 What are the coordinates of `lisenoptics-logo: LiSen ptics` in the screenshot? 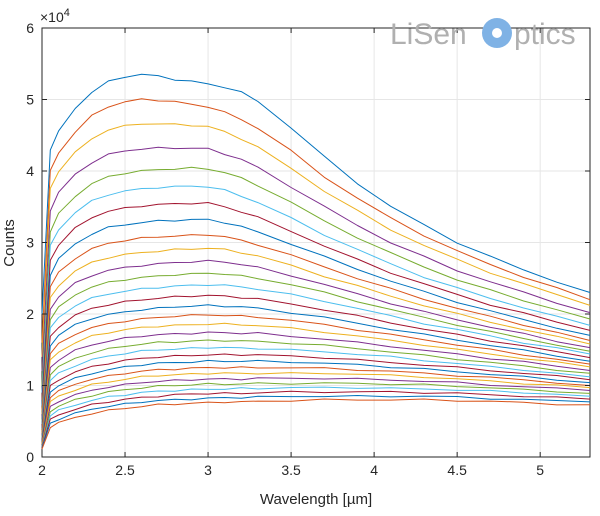 It's located at (483, 34).